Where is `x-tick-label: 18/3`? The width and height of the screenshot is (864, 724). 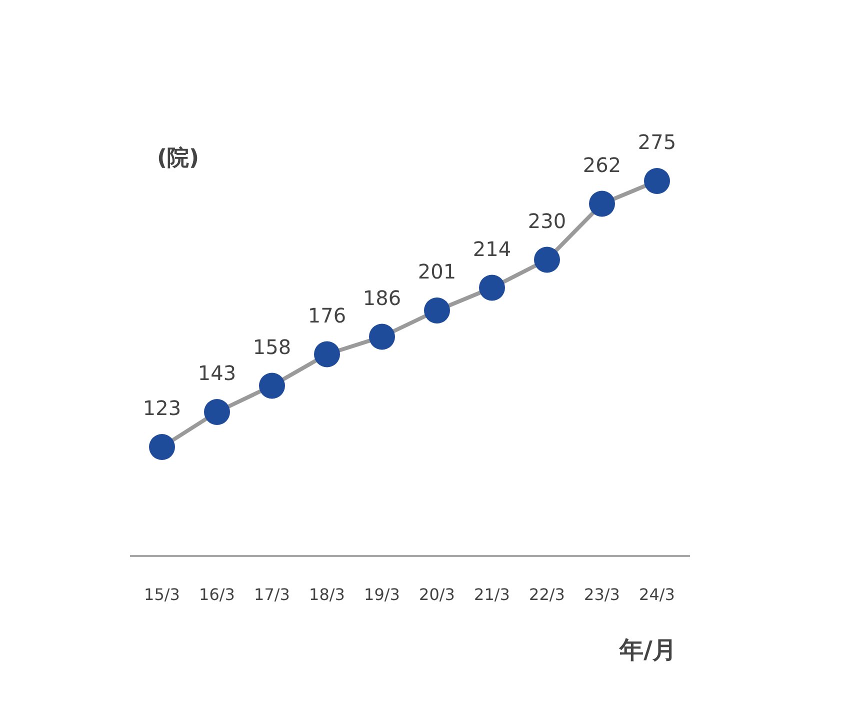 x-tick-label: 18/3 is located at coordinates (327, 594).